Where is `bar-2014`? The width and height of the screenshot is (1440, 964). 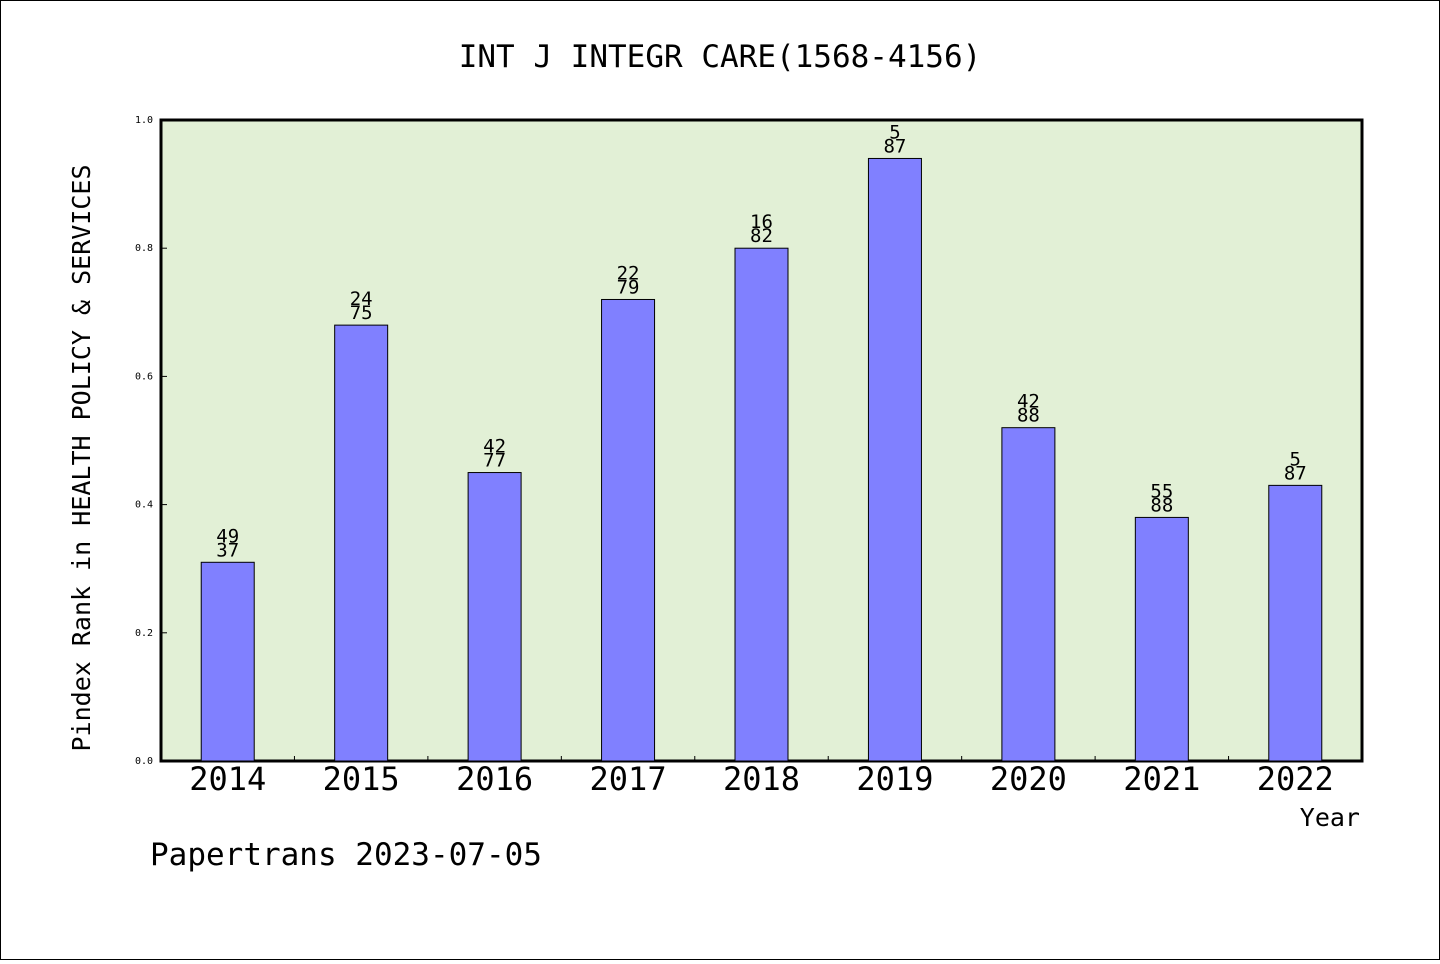
bar-2014 is located at coordinates (227, 661).